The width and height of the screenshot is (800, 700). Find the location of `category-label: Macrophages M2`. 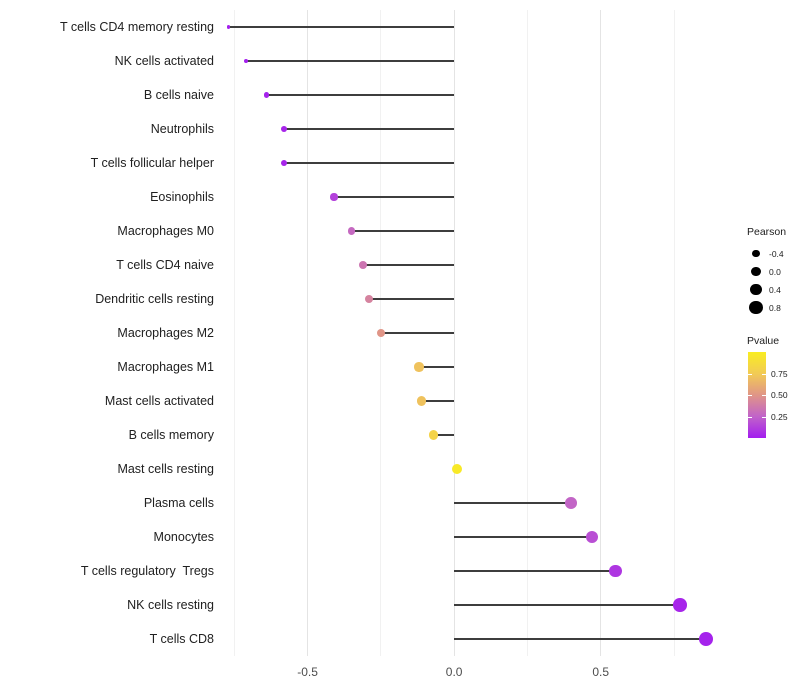

category-label: Macrophages M2 is located at coordinates (165, 333).